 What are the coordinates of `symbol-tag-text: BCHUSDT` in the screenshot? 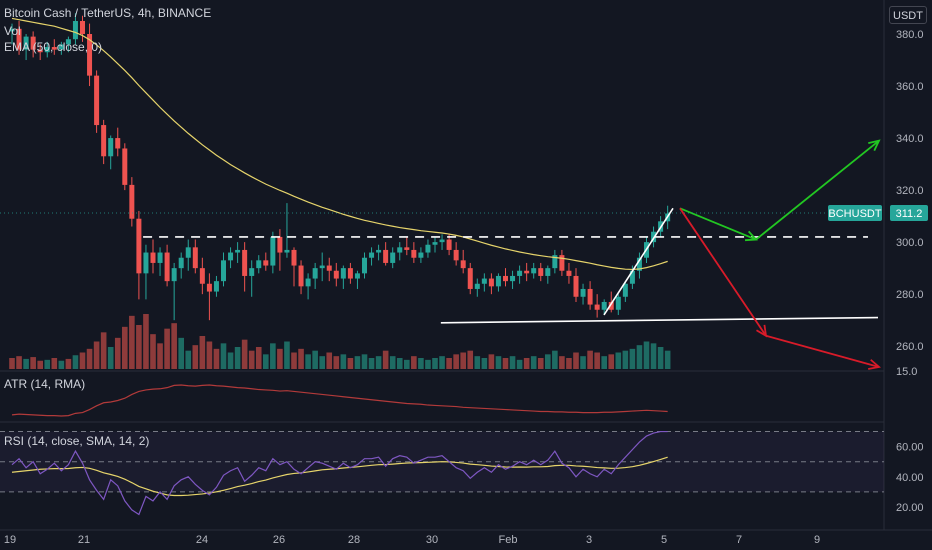 It's located at (854, 214).